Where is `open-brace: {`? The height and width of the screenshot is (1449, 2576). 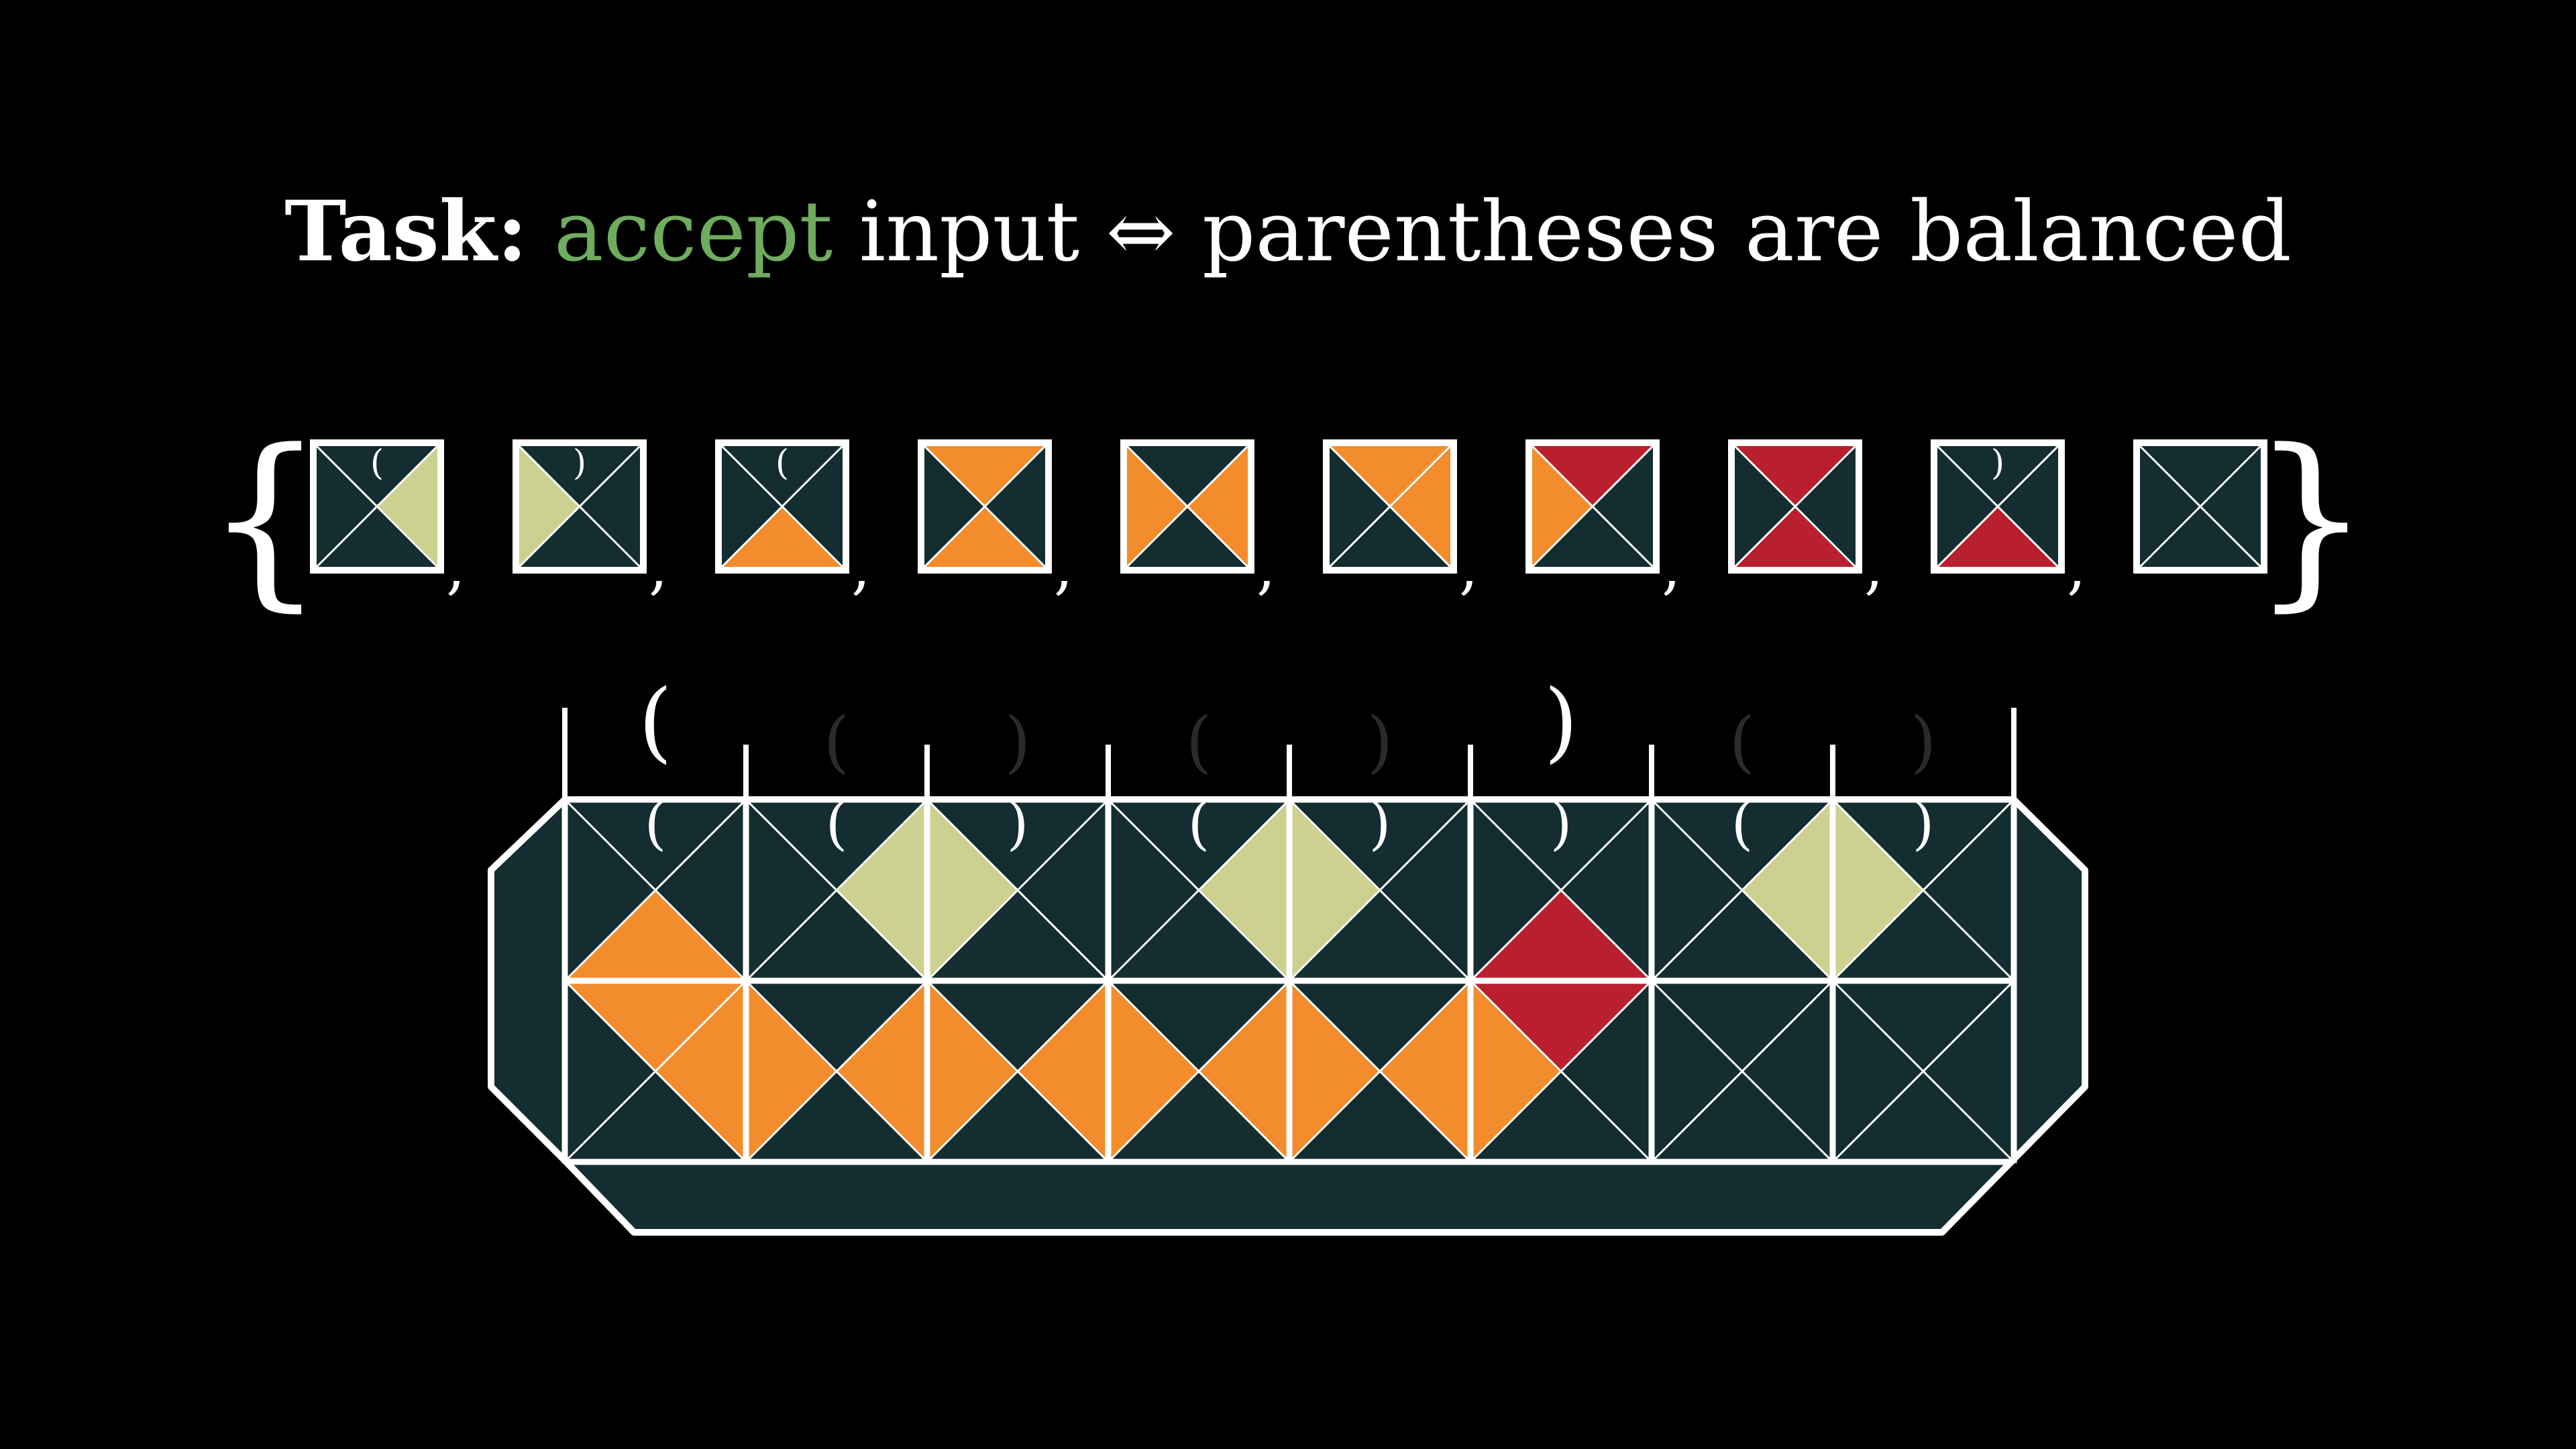 open-brace: { is located at coordinates (265, 519).